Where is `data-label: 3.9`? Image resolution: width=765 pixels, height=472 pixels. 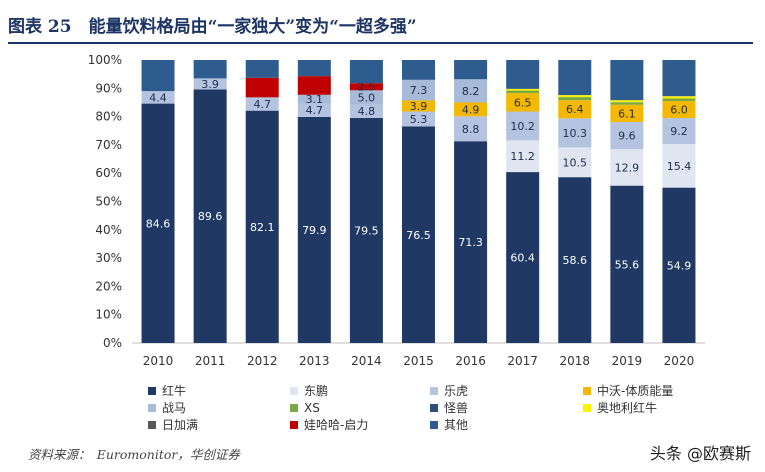 data-label: 3.9 is located at coordinates (419, 106).